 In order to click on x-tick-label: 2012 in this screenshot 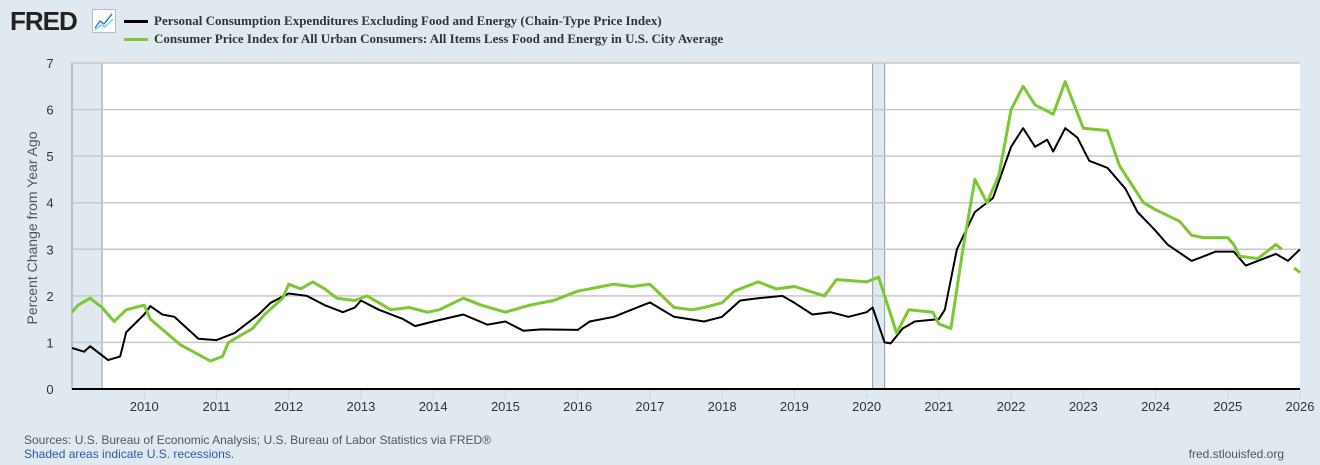, I will do `click(288, 406)`.